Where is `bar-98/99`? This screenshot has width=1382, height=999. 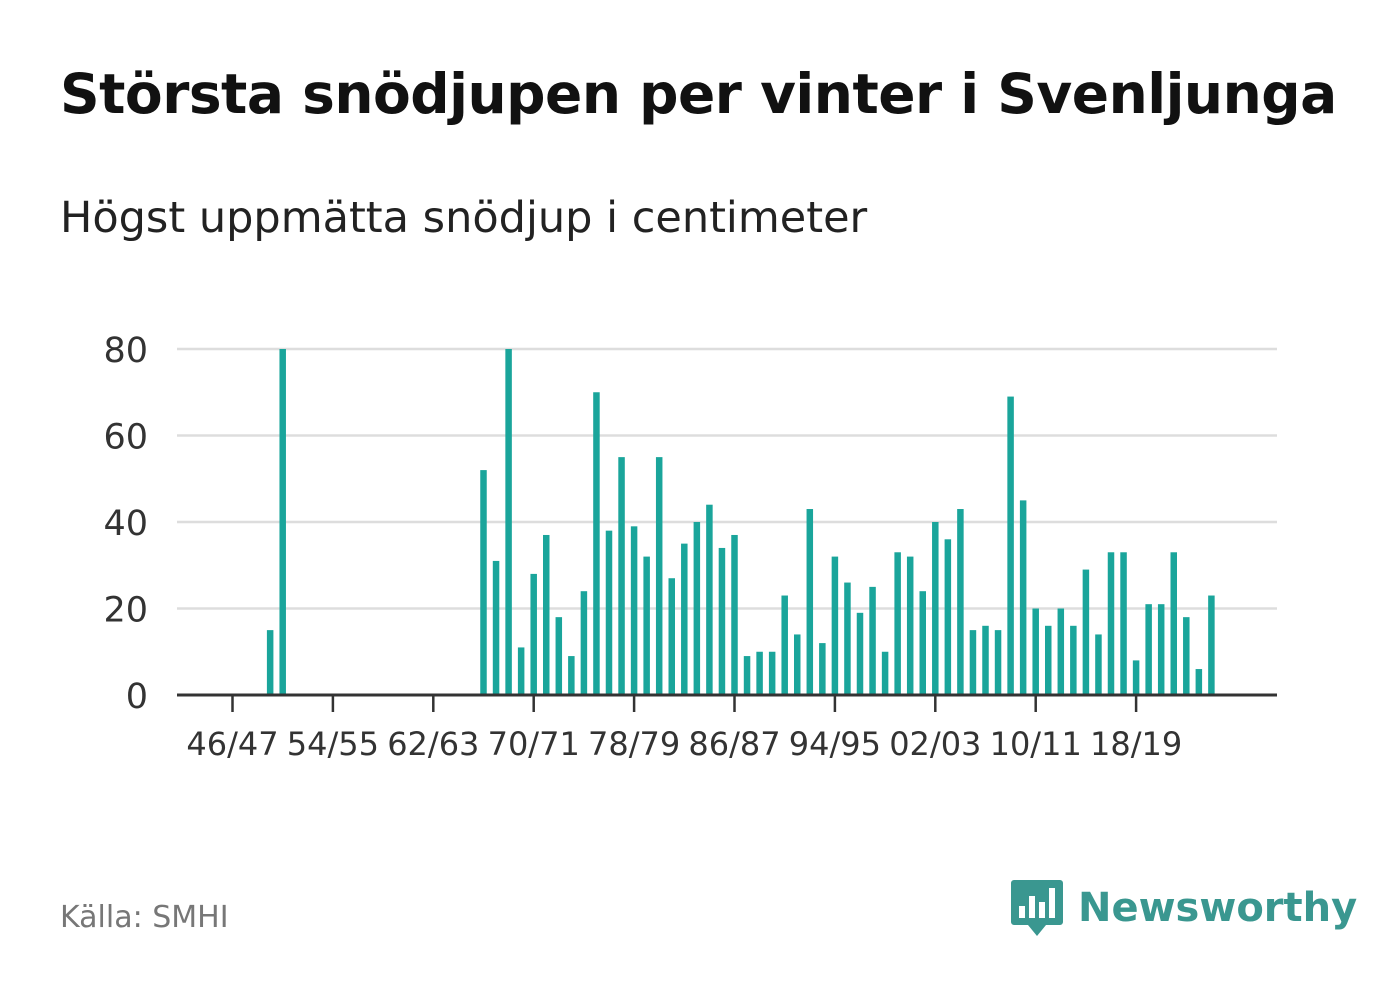 bar-98/99 is located at coordinates (885, 673).